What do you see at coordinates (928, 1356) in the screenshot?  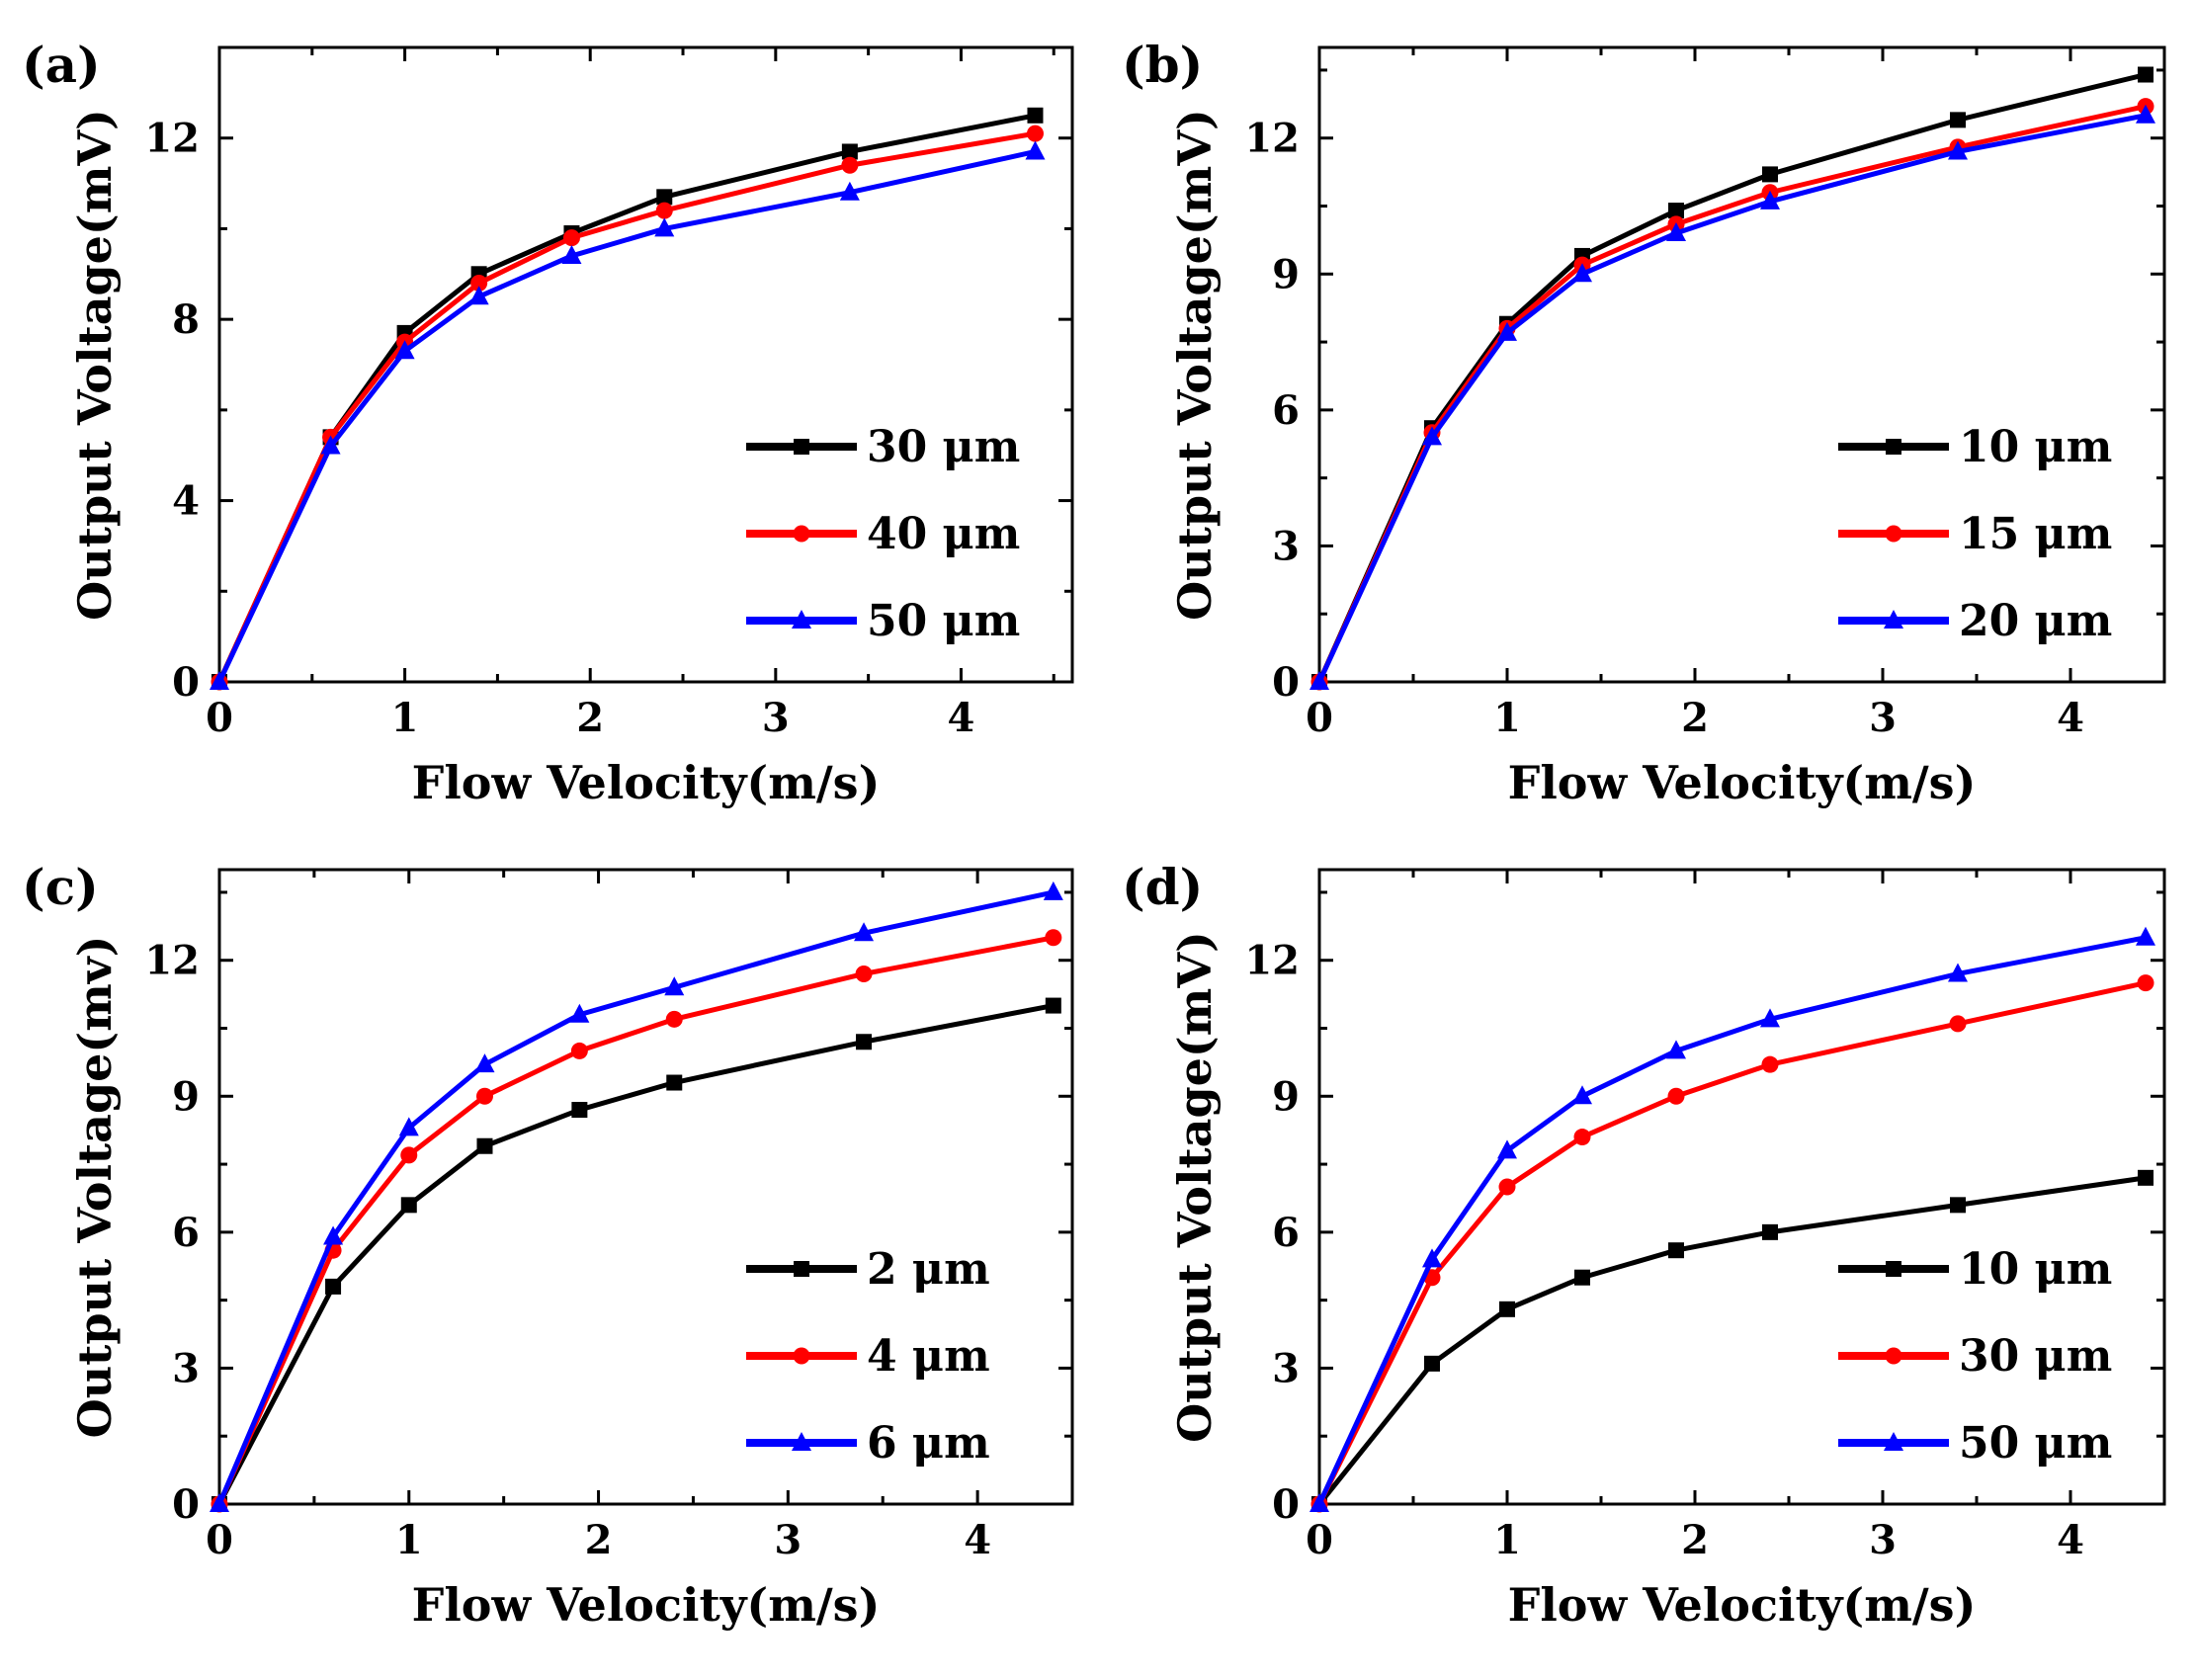 I see `legend-label: 4 μm` at bounding box center [928, 1356].